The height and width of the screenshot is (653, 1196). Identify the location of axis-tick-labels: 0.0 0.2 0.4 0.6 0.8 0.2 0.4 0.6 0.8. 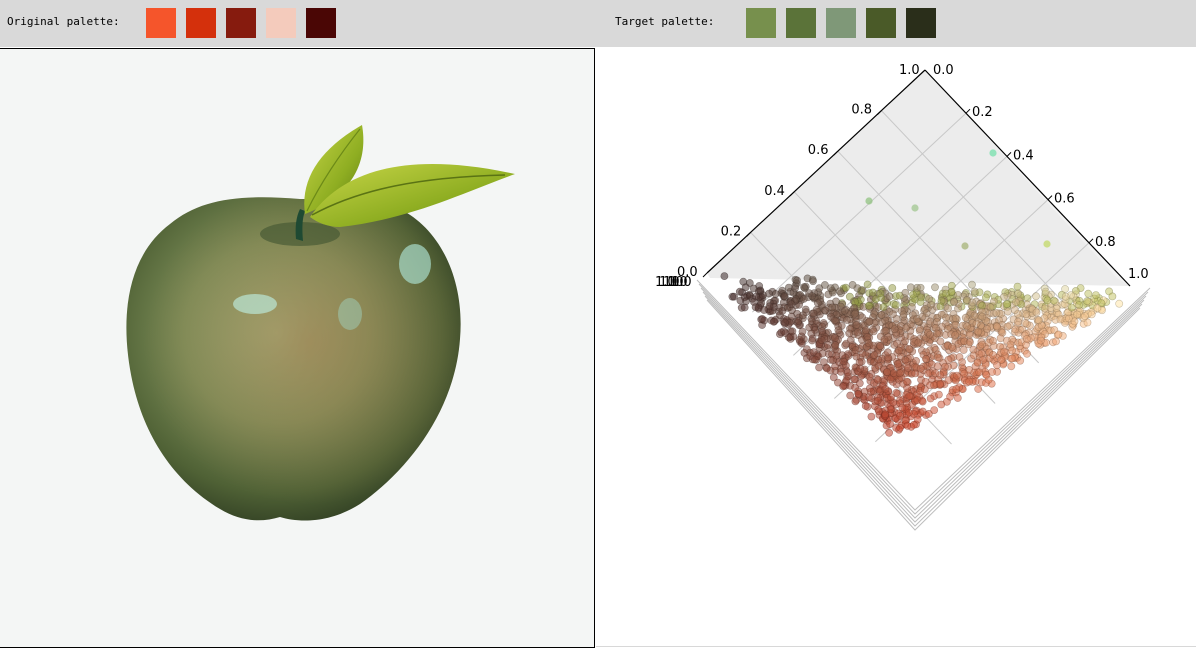
(896, 191).